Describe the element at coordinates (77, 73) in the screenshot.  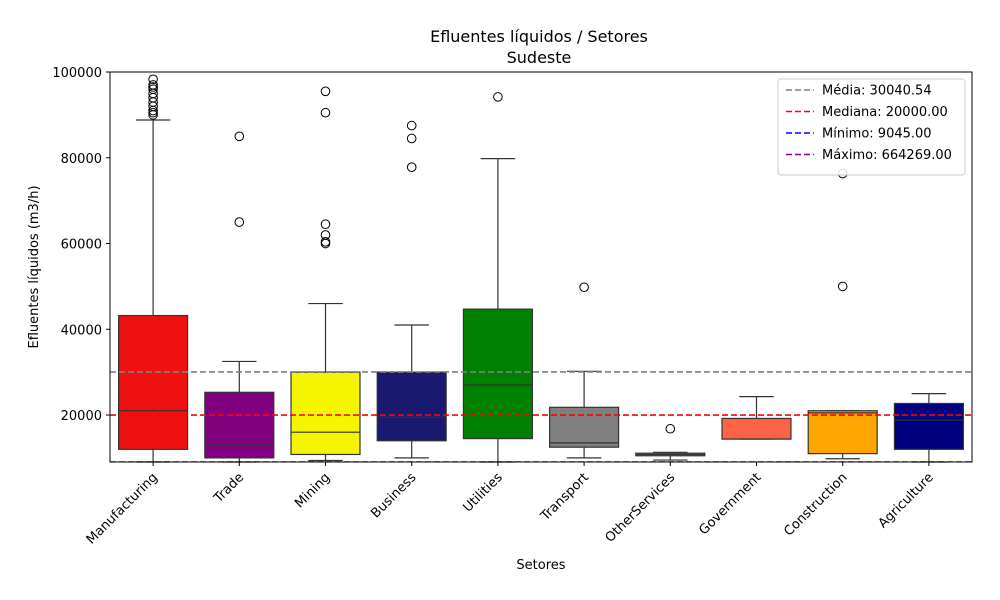
I see `y-tick-label: 100000` at that location.